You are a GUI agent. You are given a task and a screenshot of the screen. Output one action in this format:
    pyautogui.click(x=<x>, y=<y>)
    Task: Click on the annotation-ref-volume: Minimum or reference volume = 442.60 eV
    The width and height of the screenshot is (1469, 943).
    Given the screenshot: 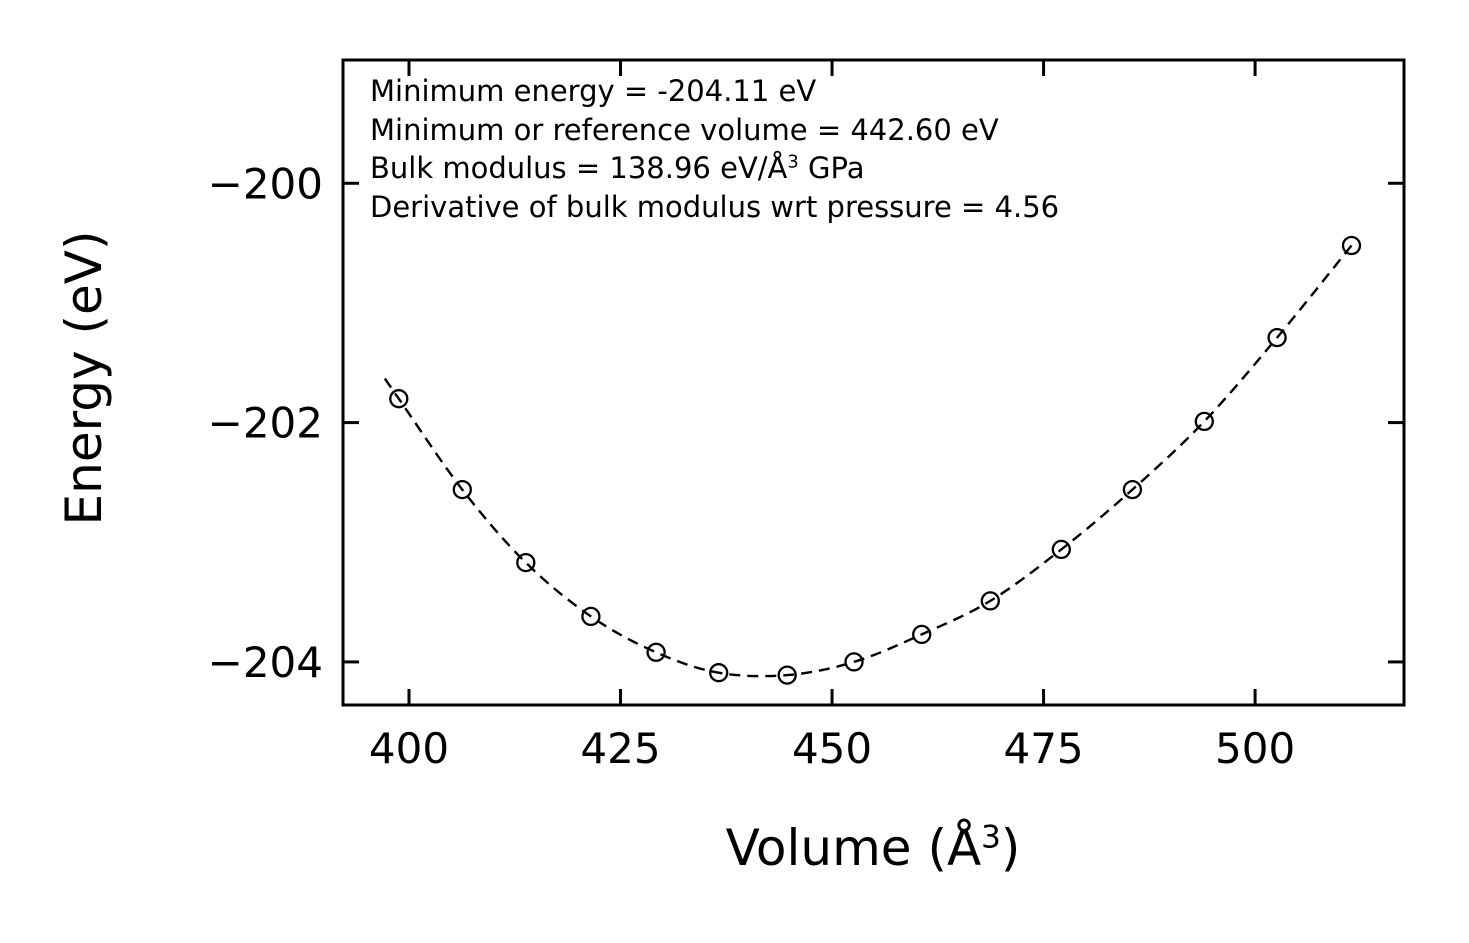 What is the action you would take?
    pyautogui.click(x=684, y=129)
    